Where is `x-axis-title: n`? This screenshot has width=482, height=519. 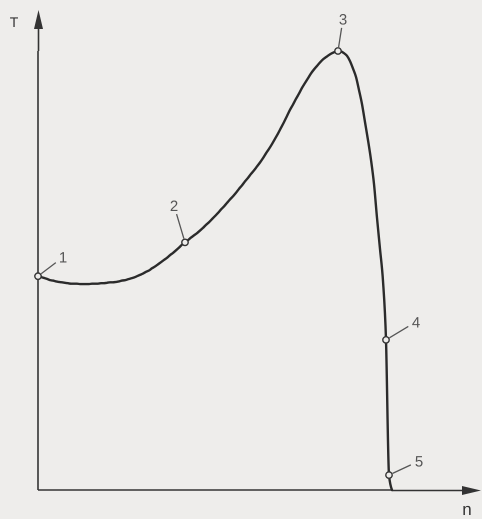
x-axis-title: n is located at coordinates (467, 509).